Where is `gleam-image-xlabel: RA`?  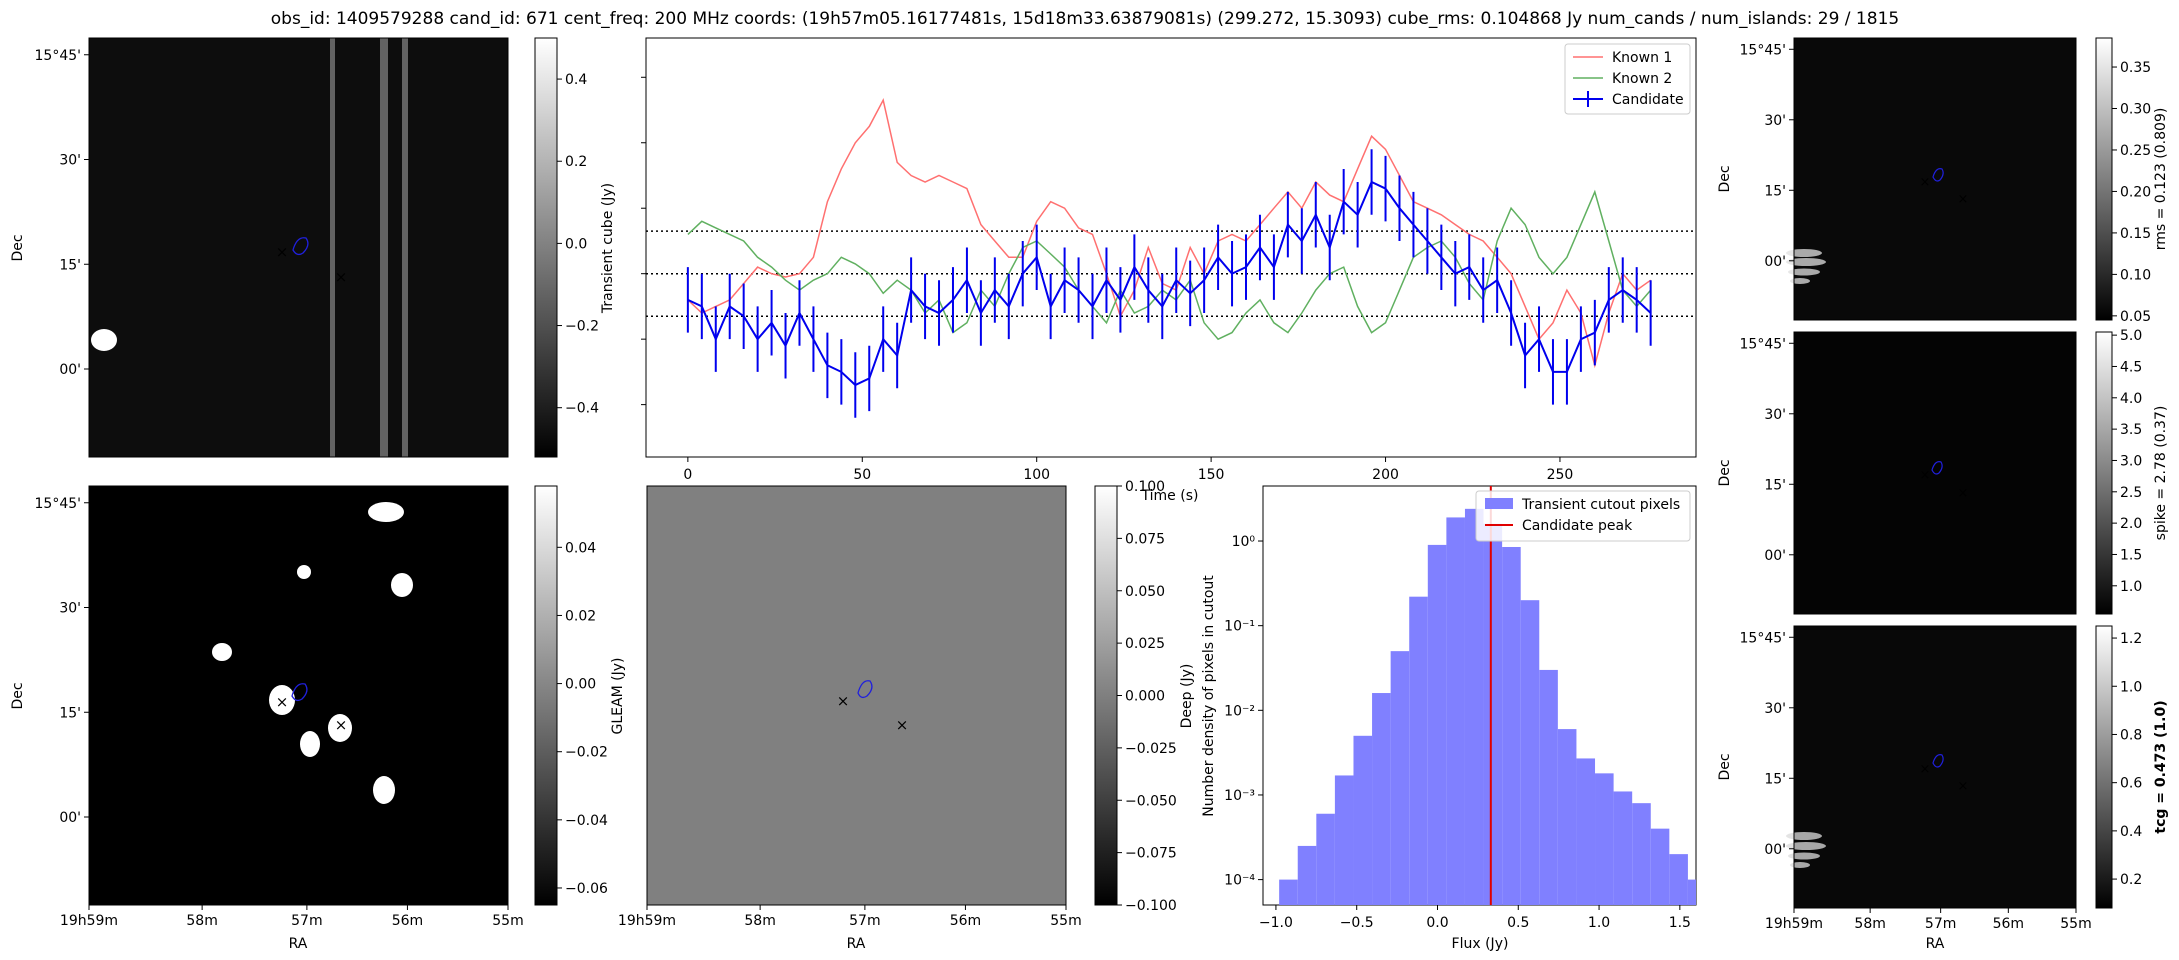 gleam-image-xlabel: RA is located at coordinates (856, 944).